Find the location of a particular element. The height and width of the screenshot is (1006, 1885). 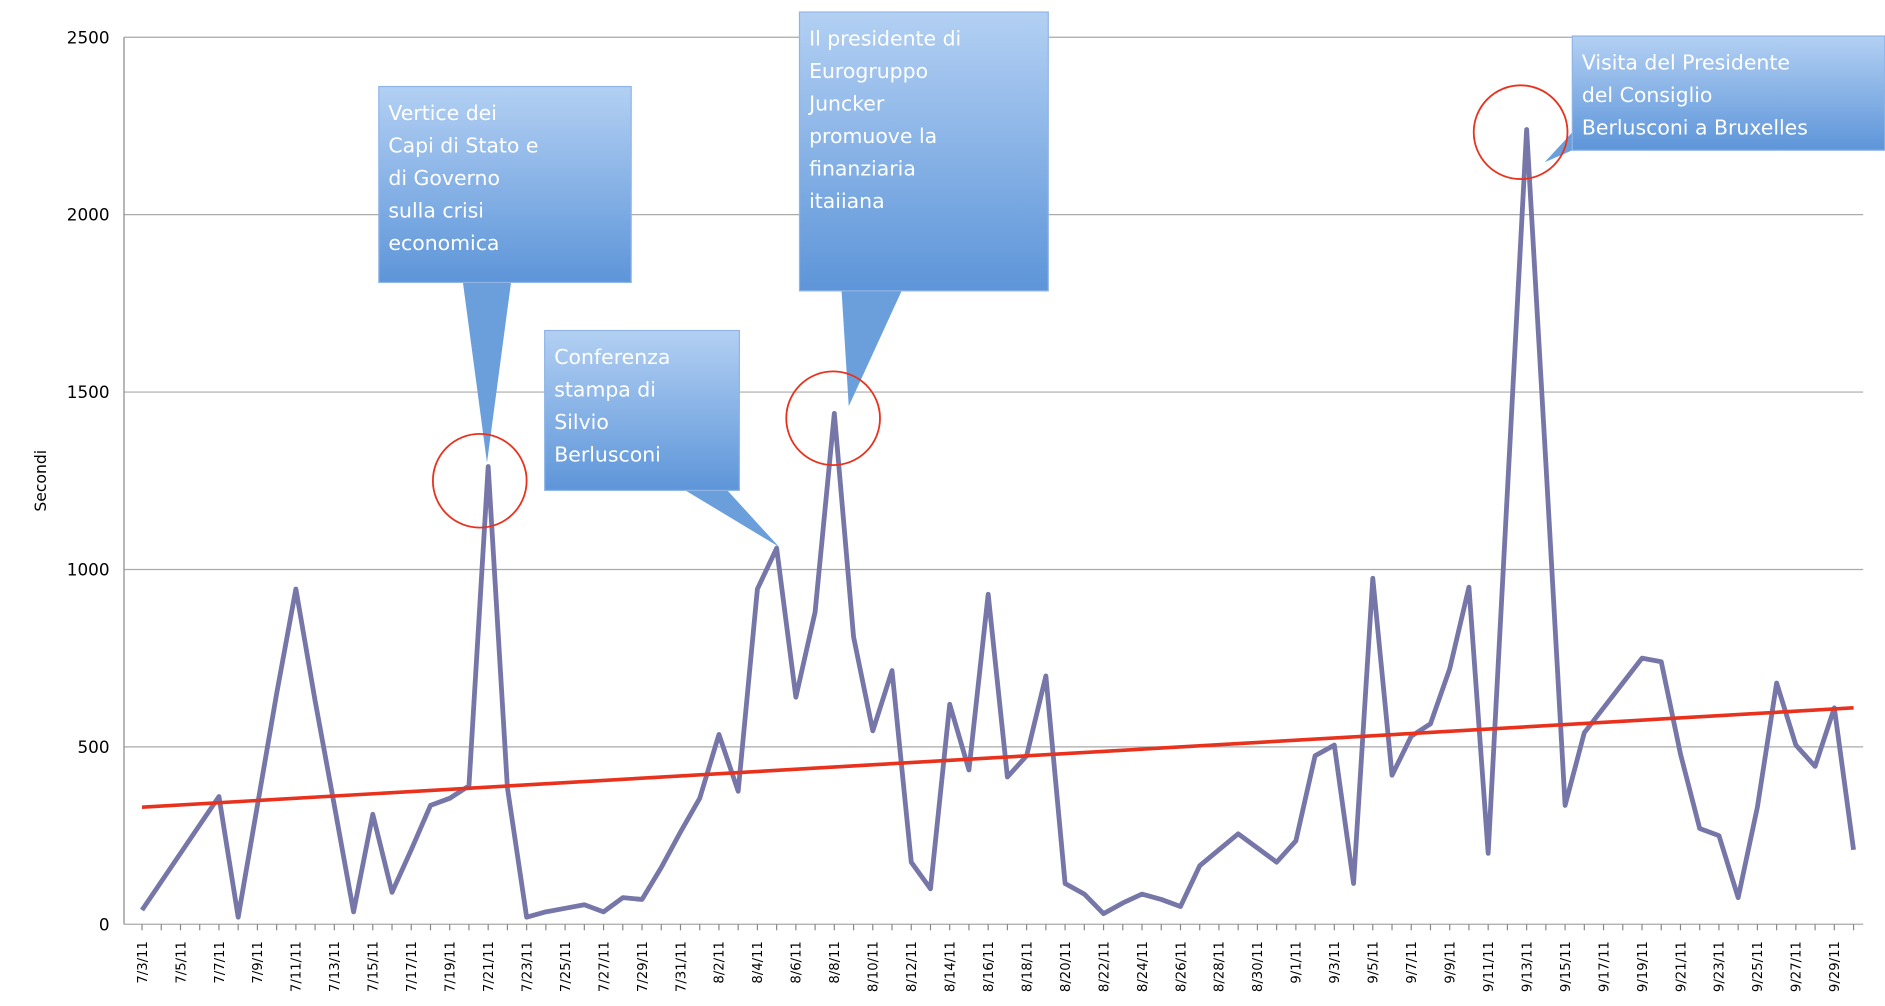

x-tick-label: 7/3/11 is located at coordinates (143, 962).